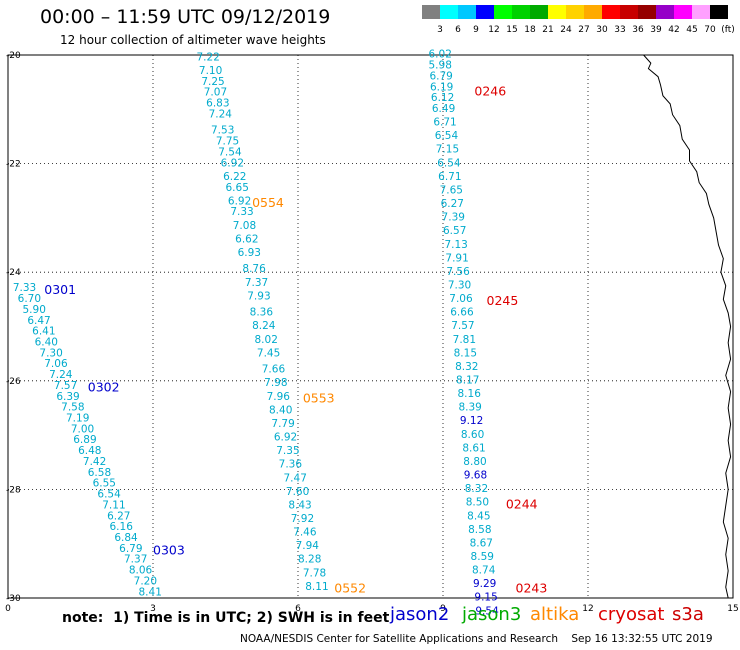 The height and width of the screenshot is (650, 740). I want to click on legend-label: 39, so click(656, 30).